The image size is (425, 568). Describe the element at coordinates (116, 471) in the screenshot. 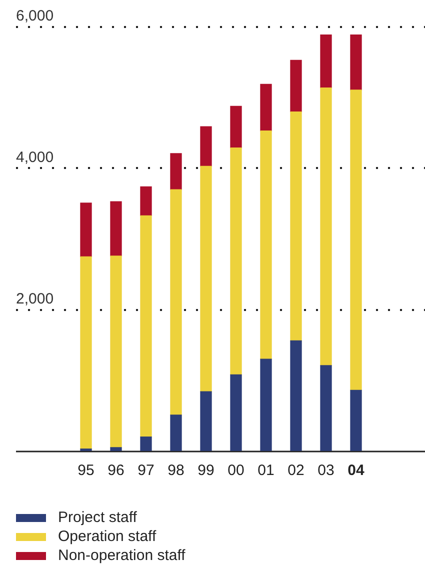

I see `x-tick-label: 96` at that location.